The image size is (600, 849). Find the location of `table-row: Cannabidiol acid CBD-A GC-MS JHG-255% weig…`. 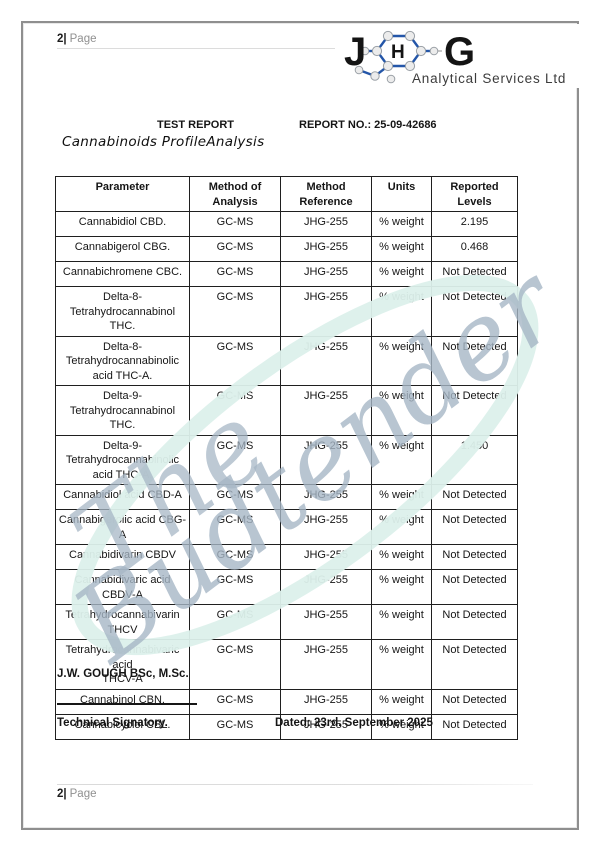

table-row: Cannabidiol acid CBD-A GC-MS JHG-255% weig… is located at coordinates (286, 497).